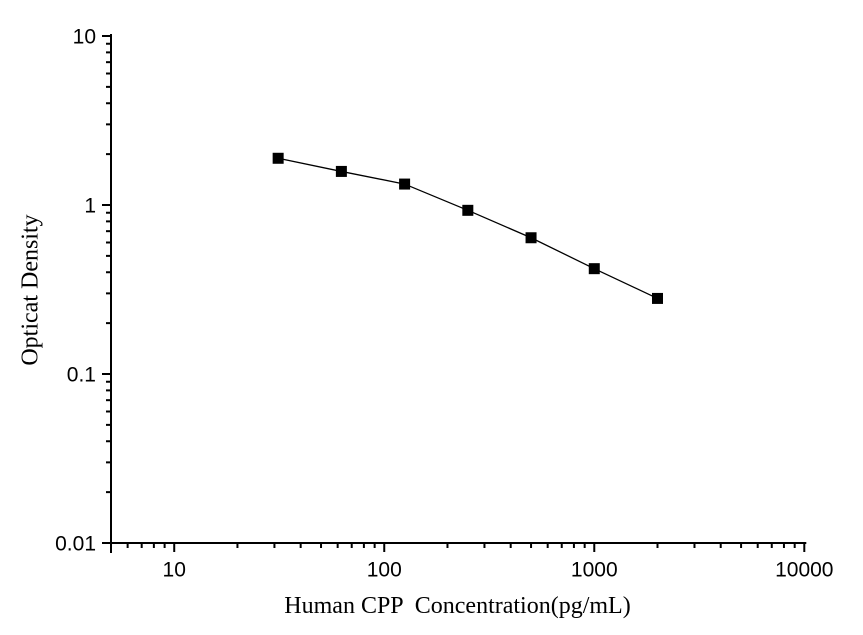  Describe the element at coordinates (468, 228) in the screenshot. I see `series-line` at that location.